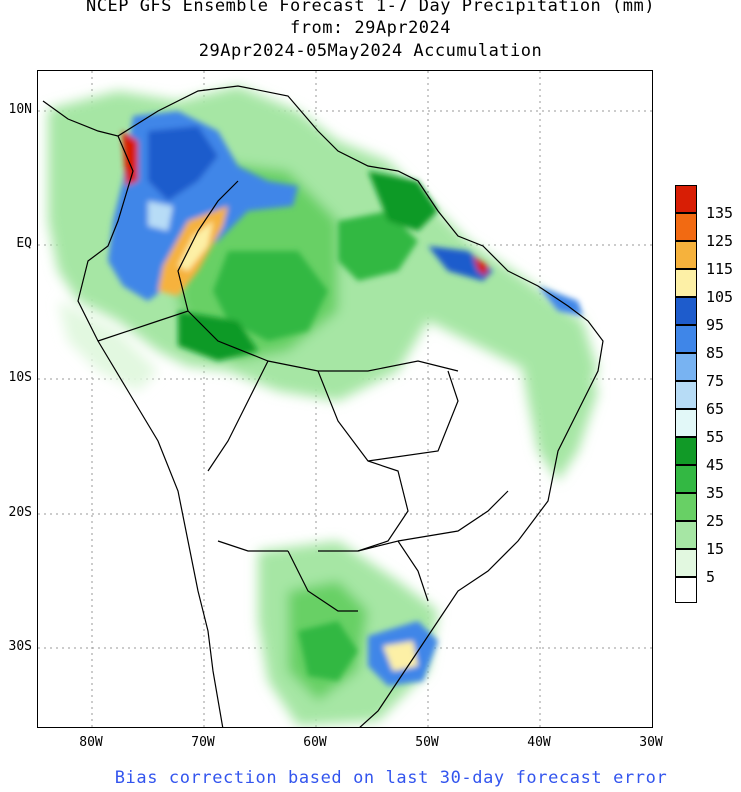 This screenshot has width=741, height=792. What do you see at coordinates (715, 353) in the screenshot?
I see `legend-label: 85` at bounding box center [715, 353].